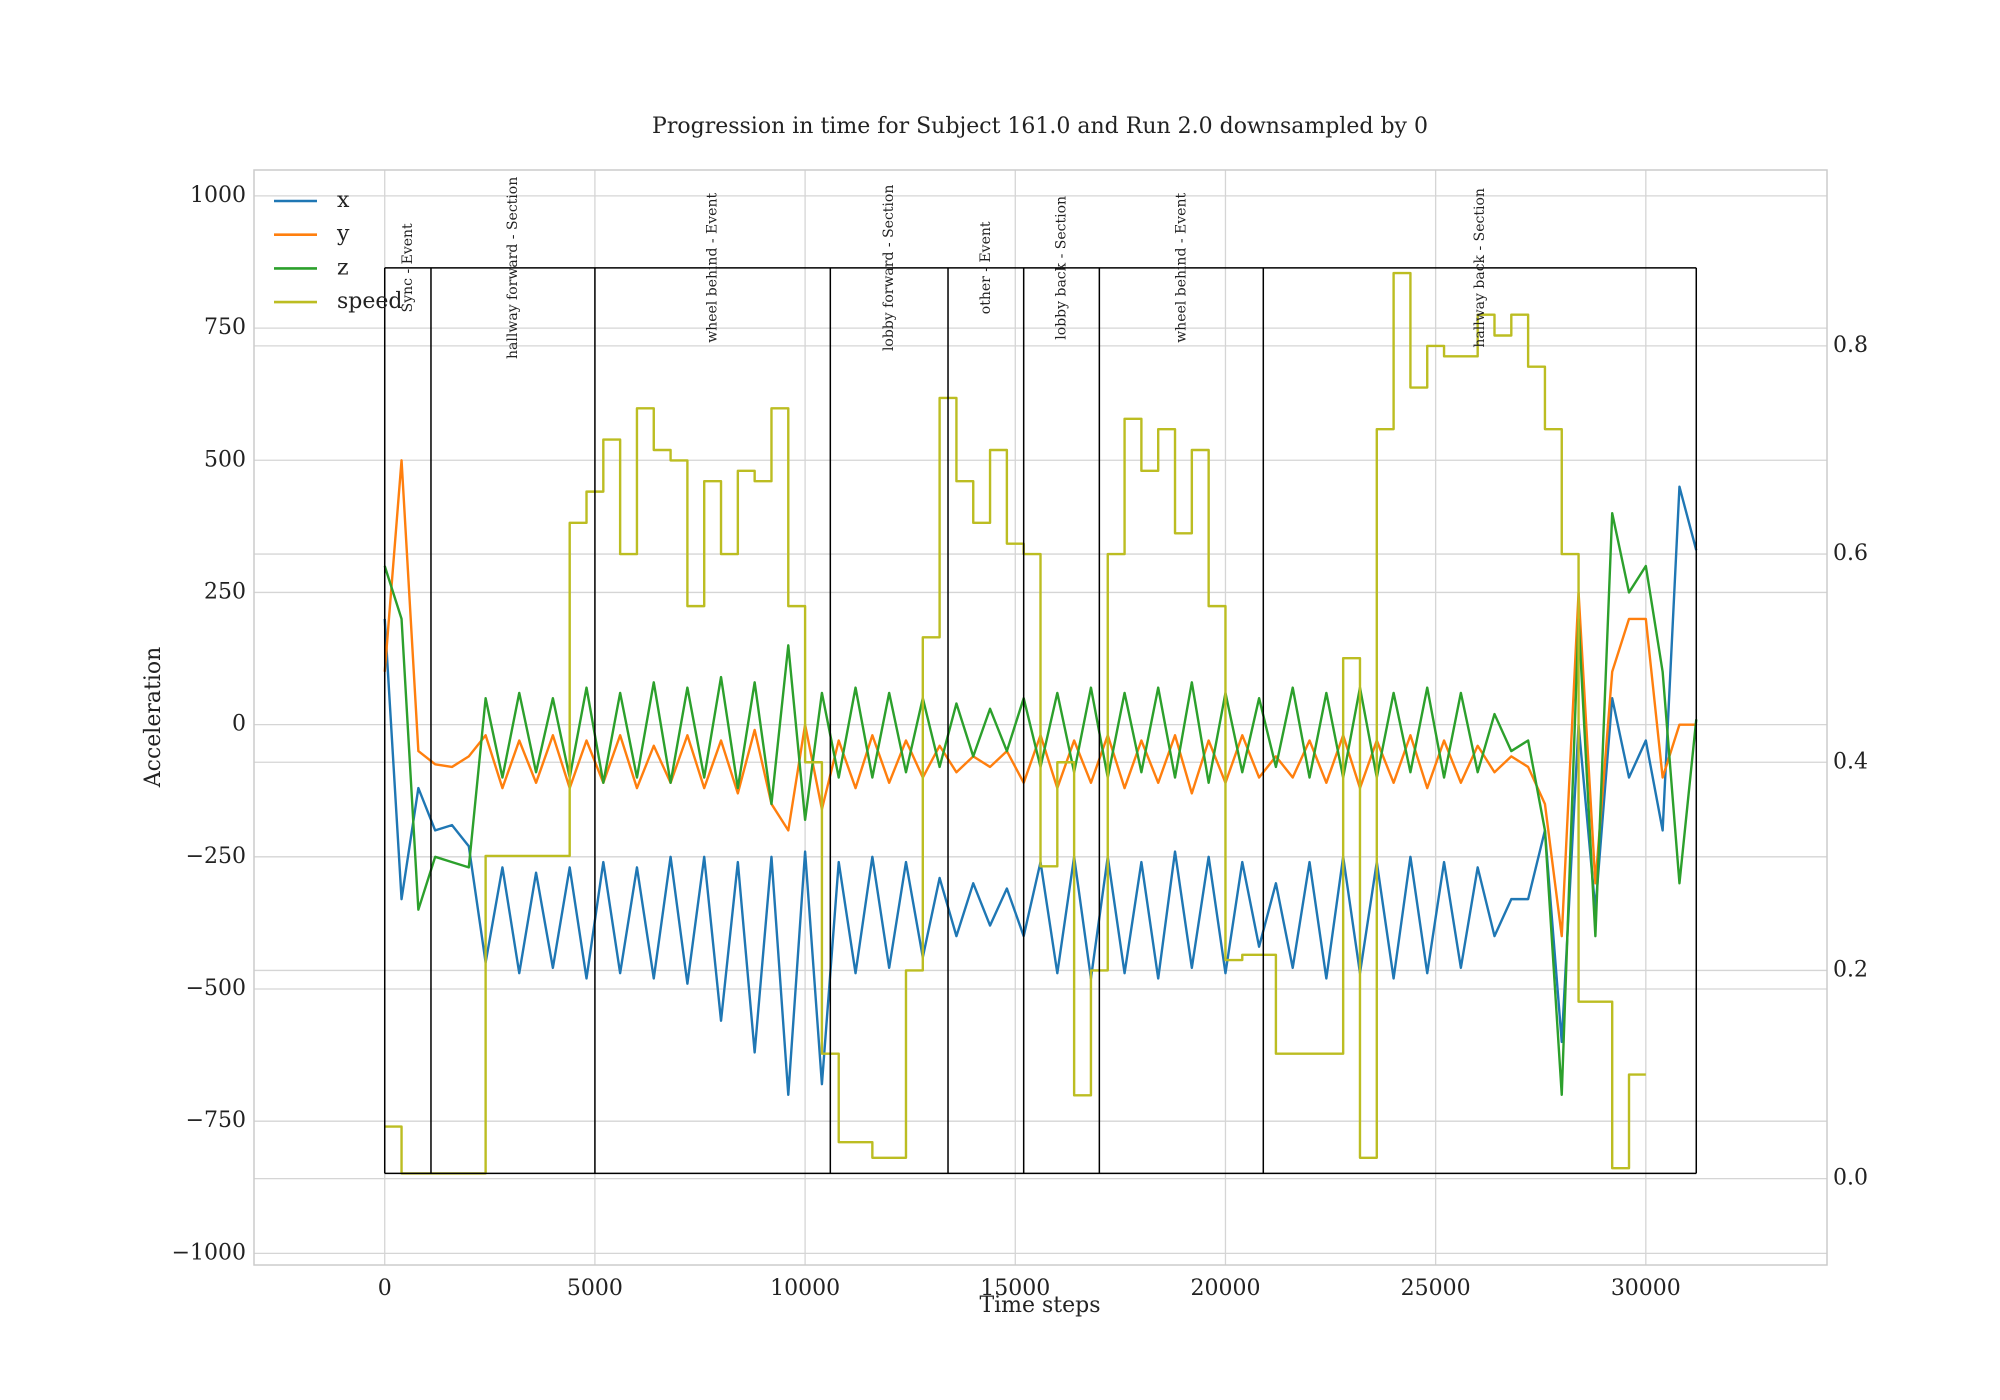 The width and height of the screenshot is (2000, 1400). What do you see at coordinates (805, 1288) in the screenshot?
I see `x-tick-label: 10000` at bounding box center [805, 1288].